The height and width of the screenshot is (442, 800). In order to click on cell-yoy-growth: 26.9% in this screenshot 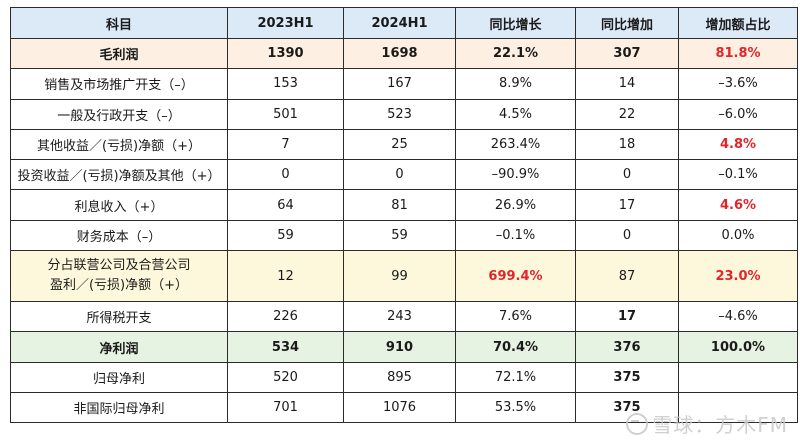, I will do `click(515, 205)`.